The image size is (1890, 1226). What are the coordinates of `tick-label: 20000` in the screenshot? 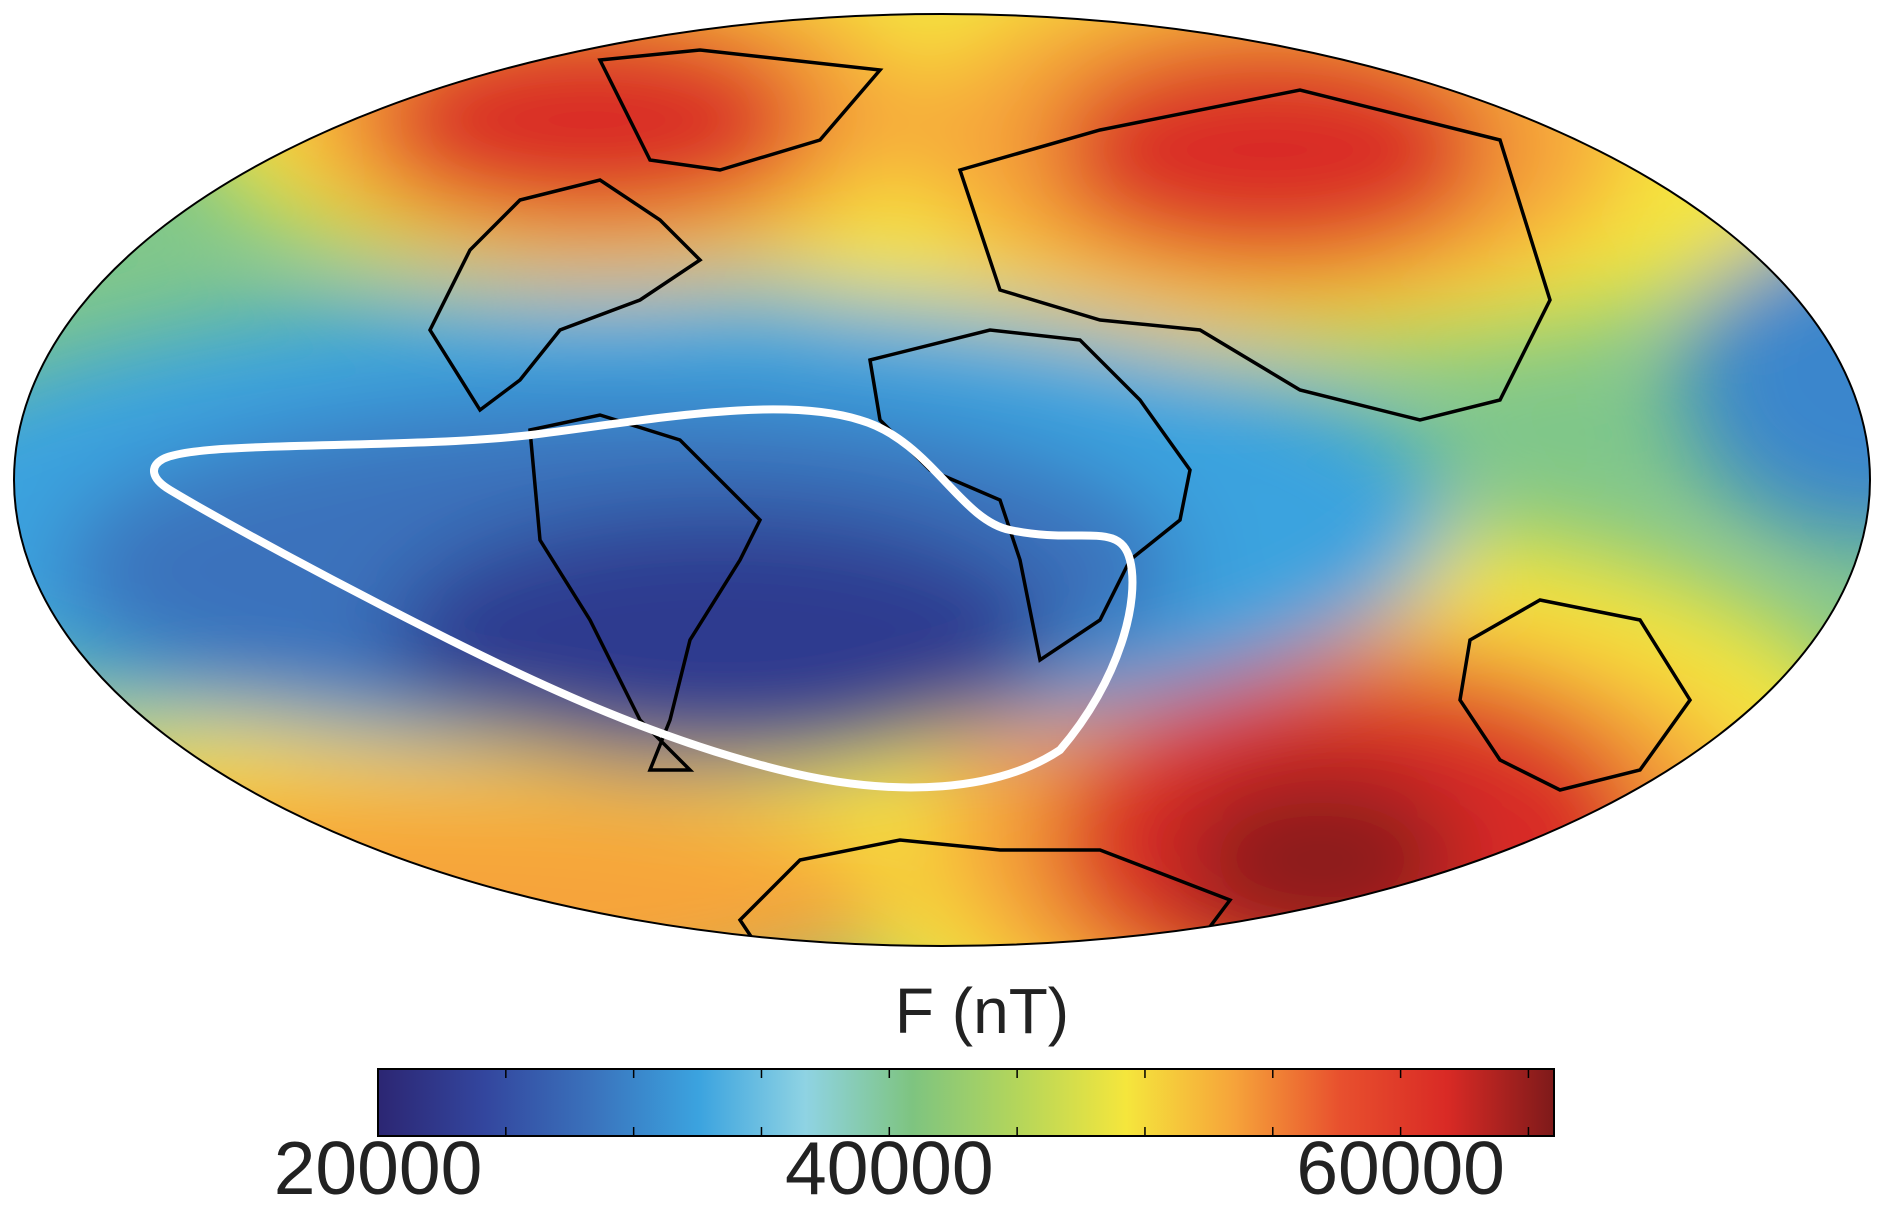 It's located at (378, 1168).